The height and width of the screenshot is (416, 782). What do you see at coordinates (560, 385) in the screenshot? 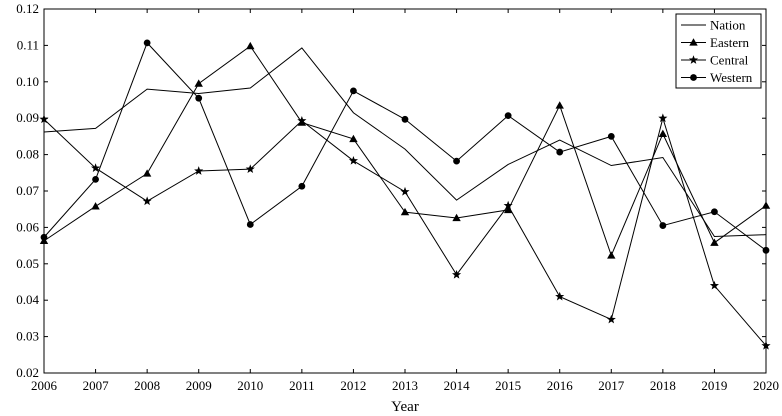
I see `x-tick-label: 2016` at bounding box center [560, 385].